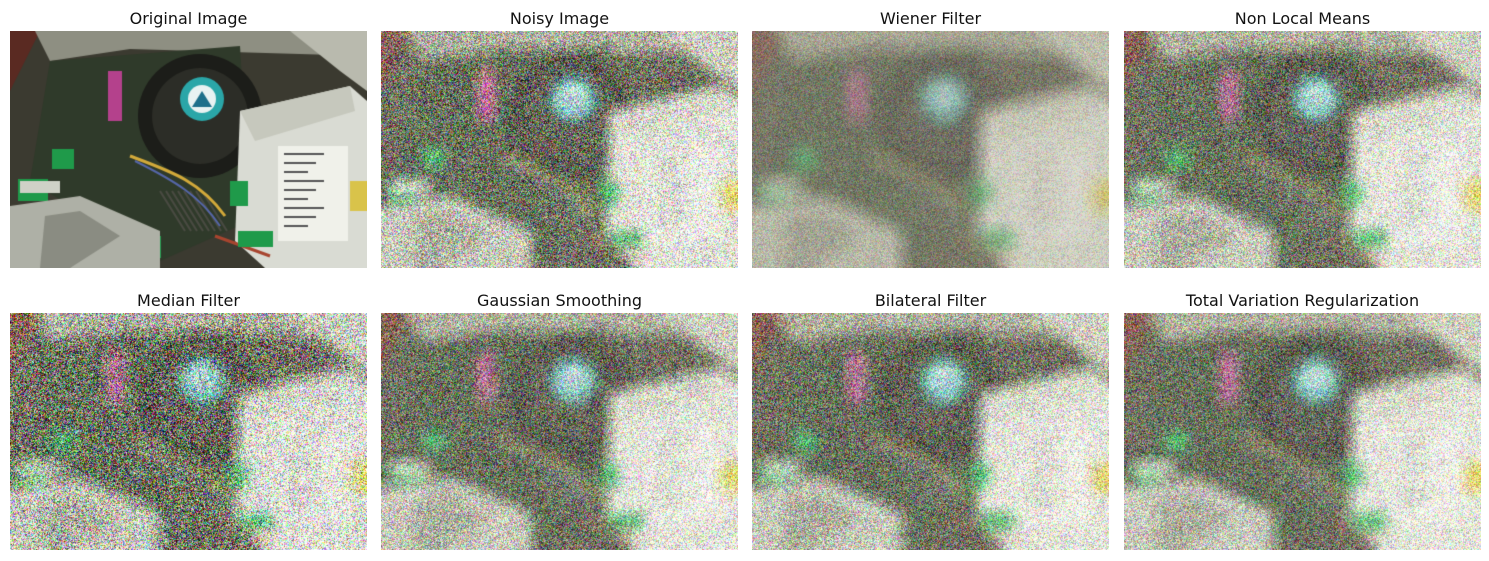 Image resolution: width=1489 pixels, height=561 pixels. Describe the element at coordinates (930, 18) in the screenshot. I see `panel-title: Wiener Filter` at that location.